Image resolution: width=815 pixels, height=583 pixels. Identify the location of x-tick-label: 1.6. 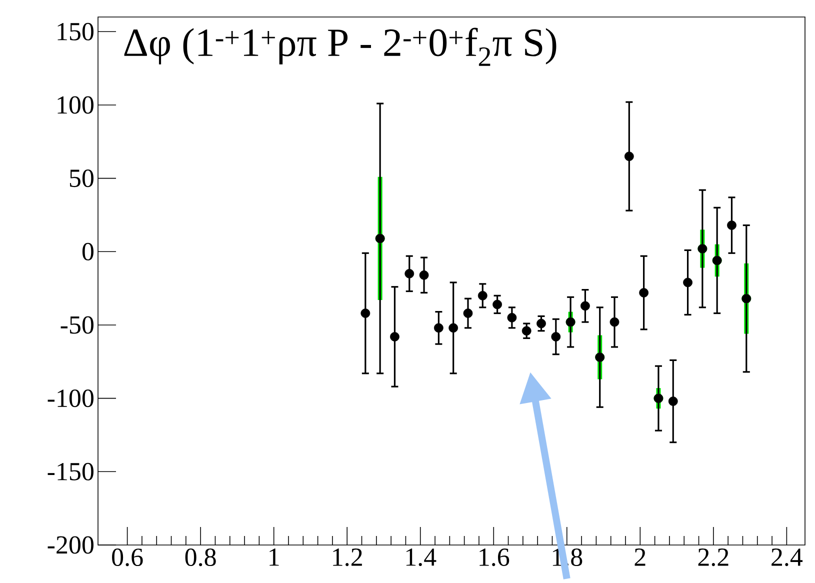
(495, 557).